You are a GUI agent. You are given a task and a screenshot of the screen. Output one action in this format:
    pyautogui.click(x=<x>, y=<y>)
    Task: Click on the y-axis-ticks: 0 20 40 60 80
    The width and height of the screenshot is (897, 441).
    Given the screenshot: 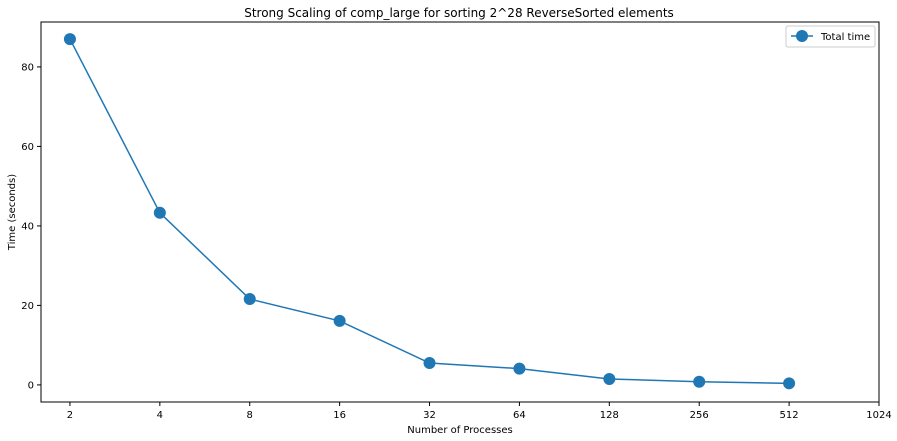 What is the action you would take?
    pyautogui.click(x=31, y=226)
    